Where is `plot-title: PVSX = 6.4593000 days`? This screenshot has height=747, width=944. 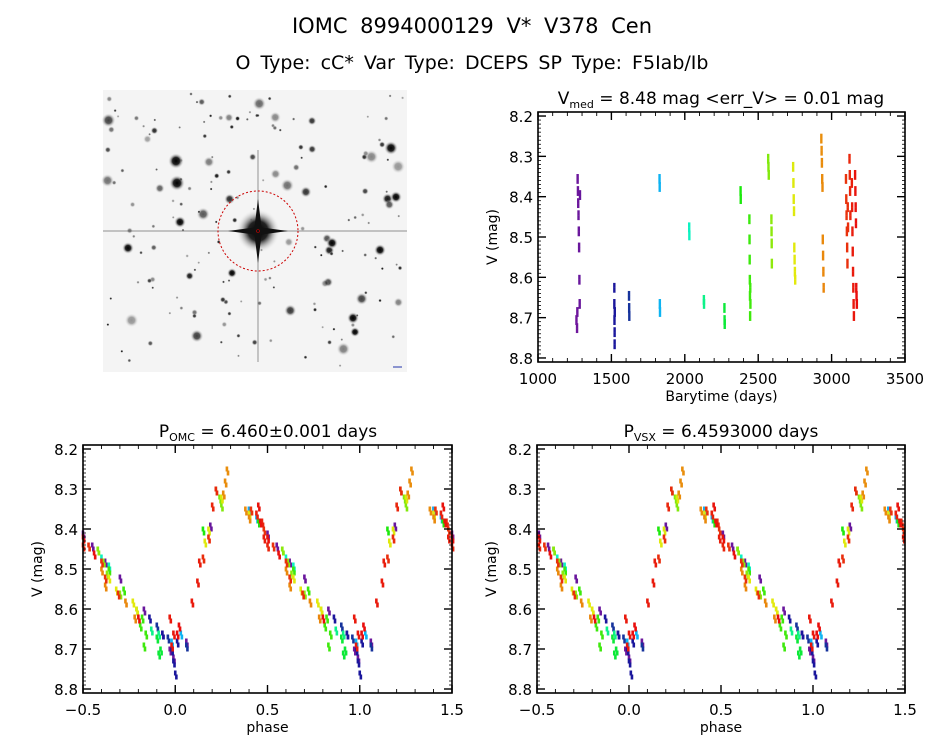
plot-title: PVSX = 6.4593000 days is located at coordinates (721, 433).